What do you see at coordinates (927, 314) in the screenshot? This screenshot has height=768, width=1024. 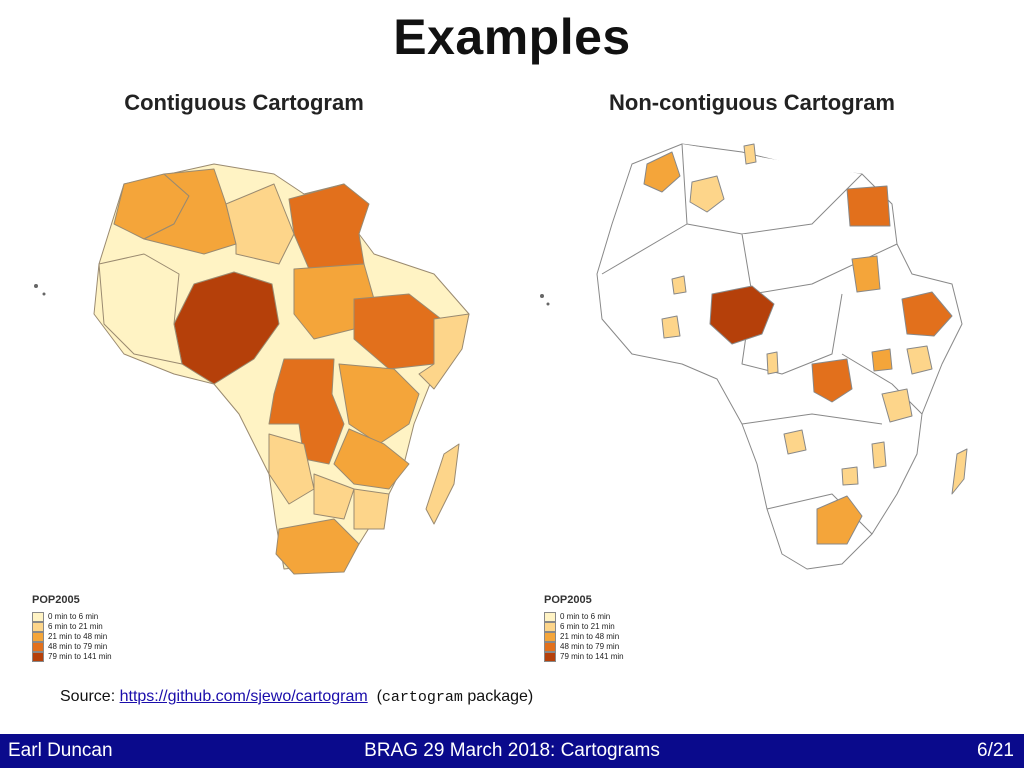 I see `shape-ethiopia` at bounding box center [927, 314].